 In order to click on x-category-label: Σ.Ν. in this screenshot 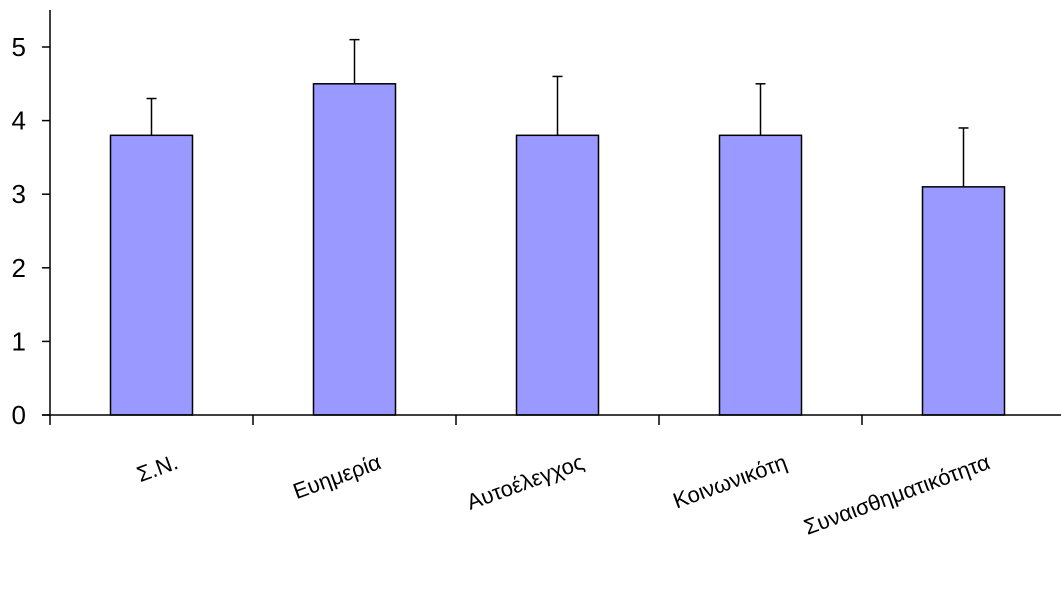, I will do `click(157, 468)`.